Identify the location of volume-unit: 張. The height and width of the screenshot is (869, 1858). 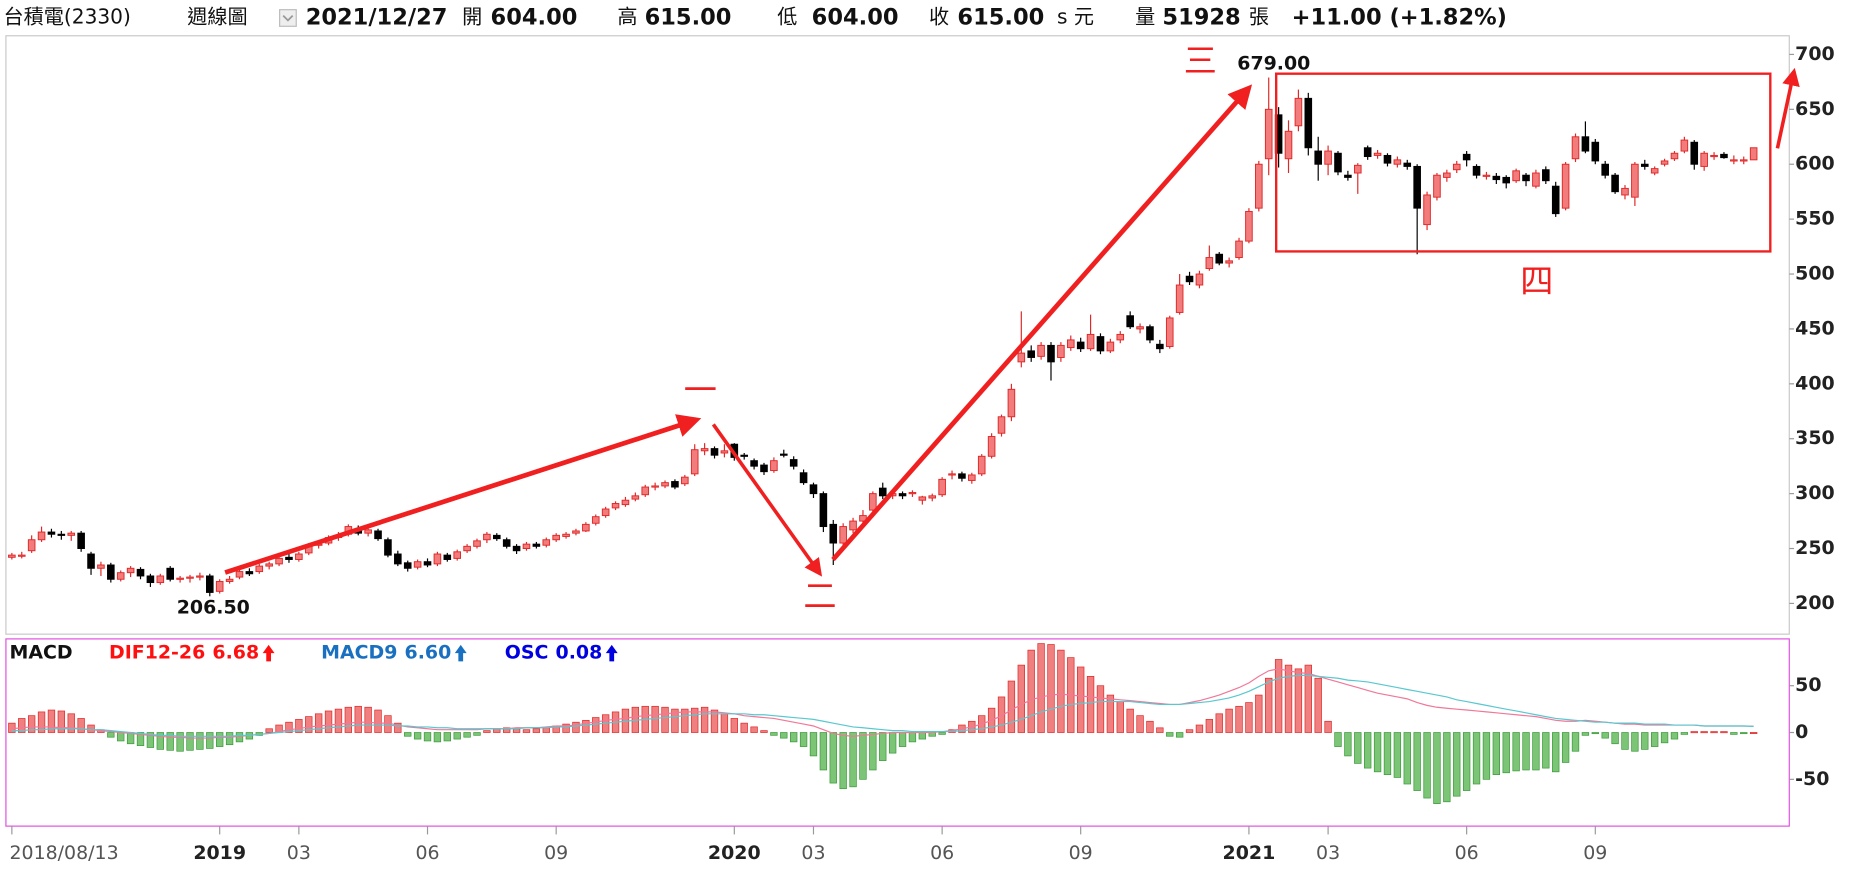
(1259, 16).